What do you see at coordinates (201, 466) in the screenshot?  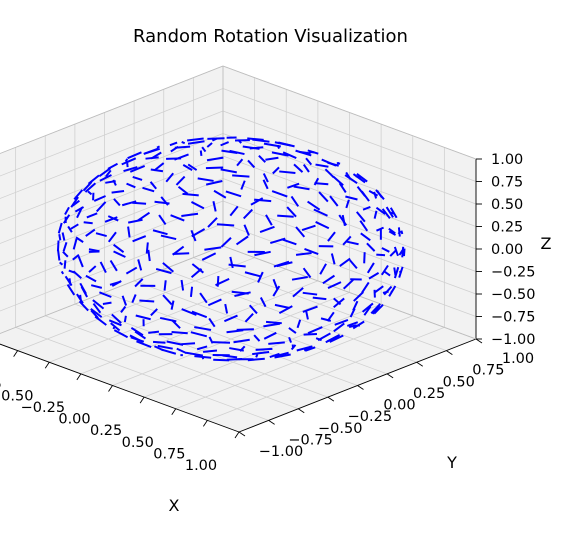 I see `x-tick-label: 1.00` at bounding box center [201, 466].